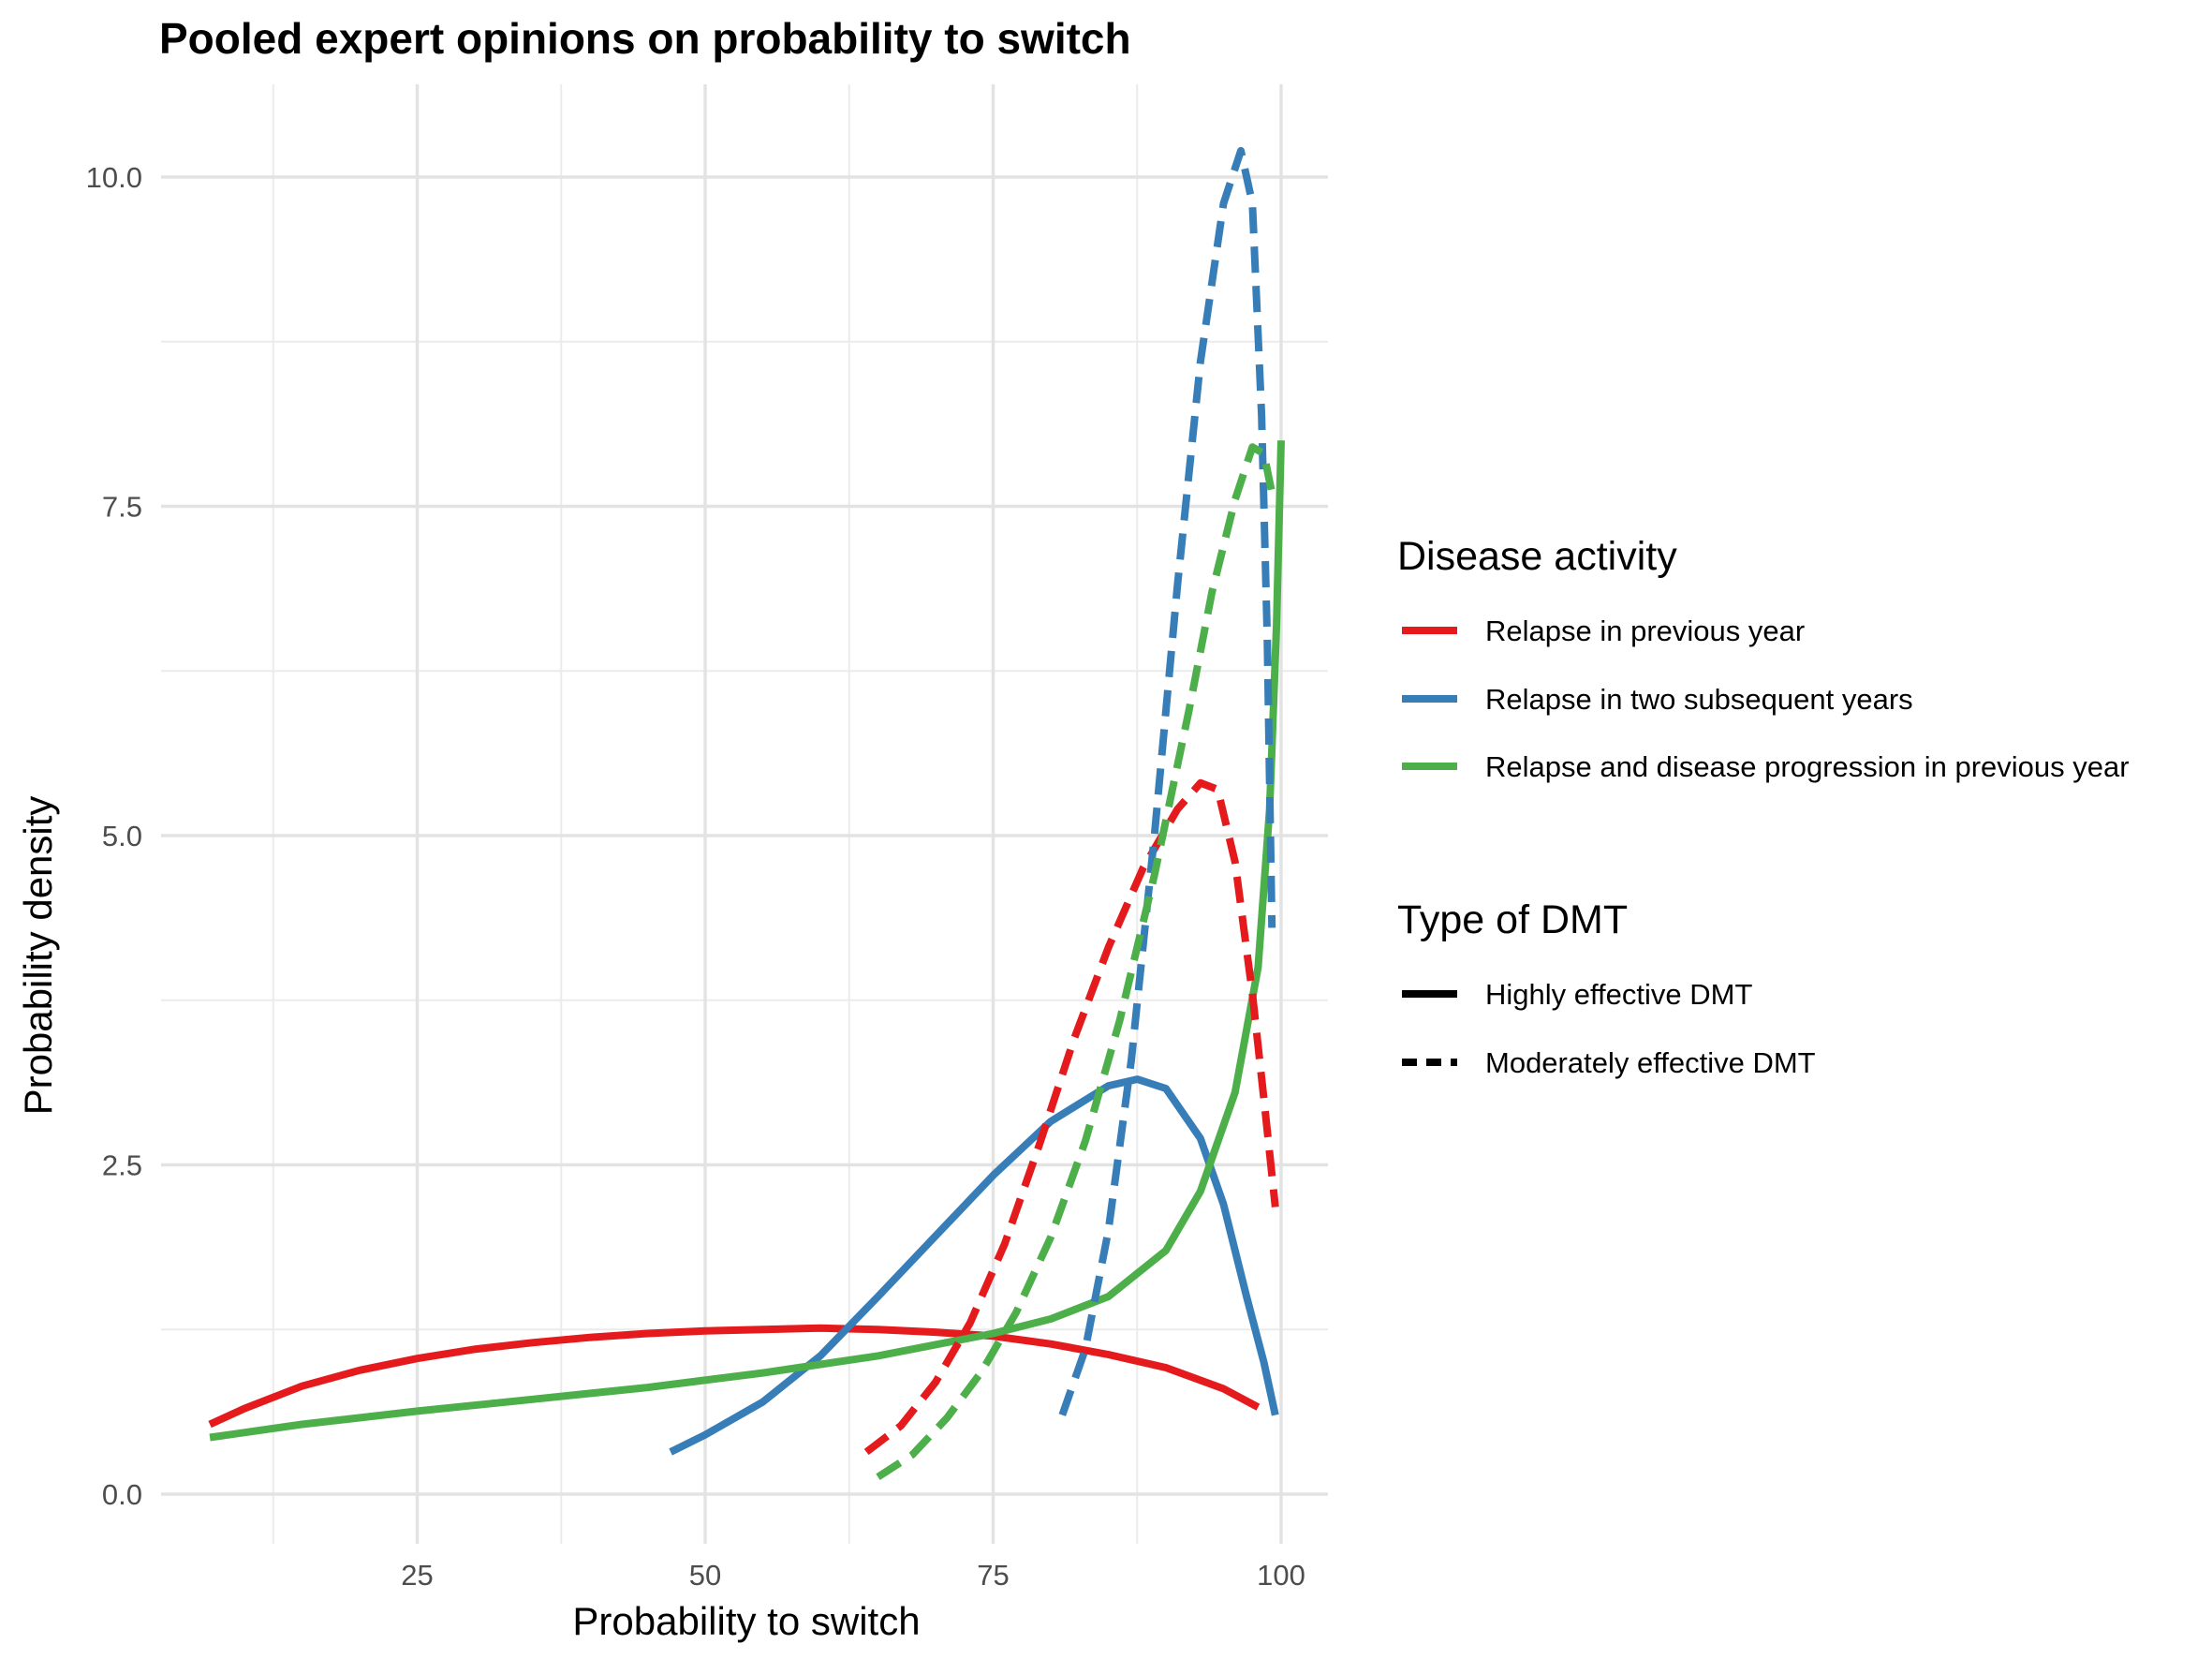 This screenshot has width=2212, height=1659. I want to click on legend-label-relapse-previous-year: Relapse in previous year, so click(1645, 631).